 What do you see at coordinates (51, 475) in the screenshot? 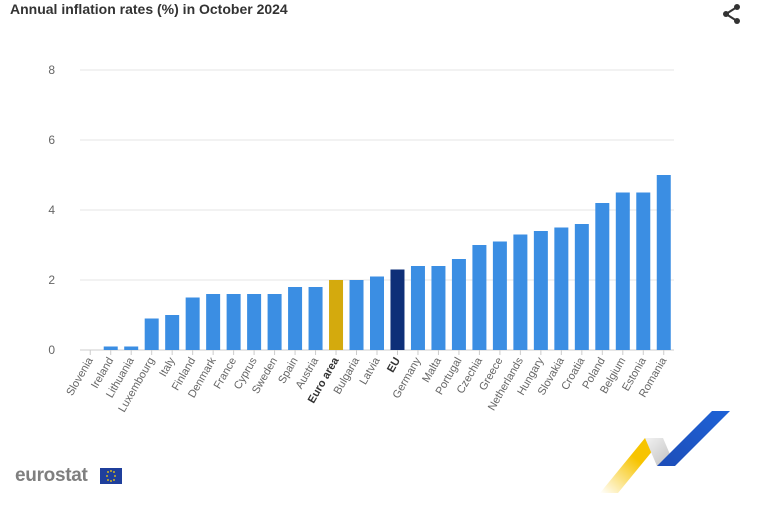
I see `eurostat-logo: eurostat` at bounding box center [51, 475].